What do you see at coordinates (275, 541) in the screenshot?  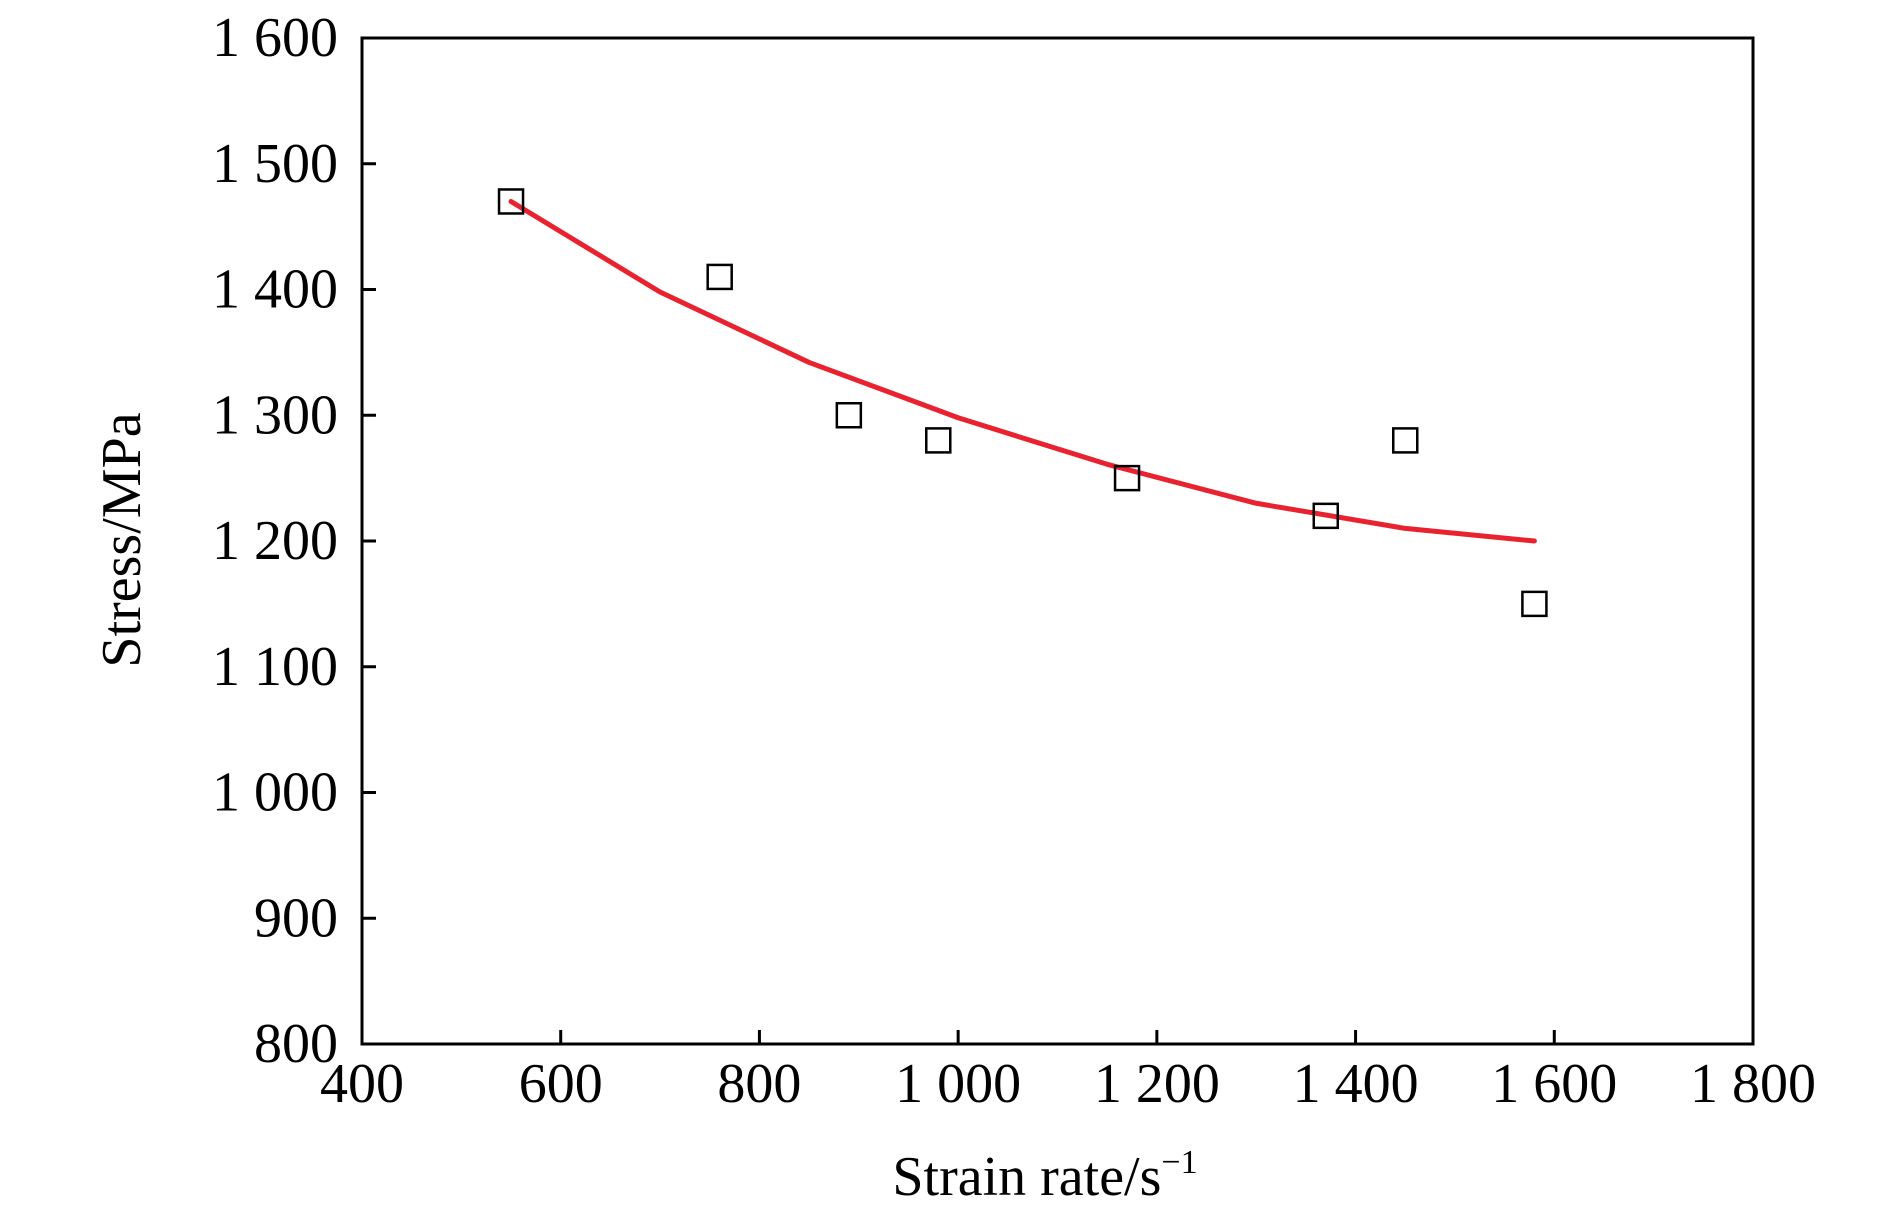 I see `y-tick-label: 1 200` at bounding box center [275, 541].